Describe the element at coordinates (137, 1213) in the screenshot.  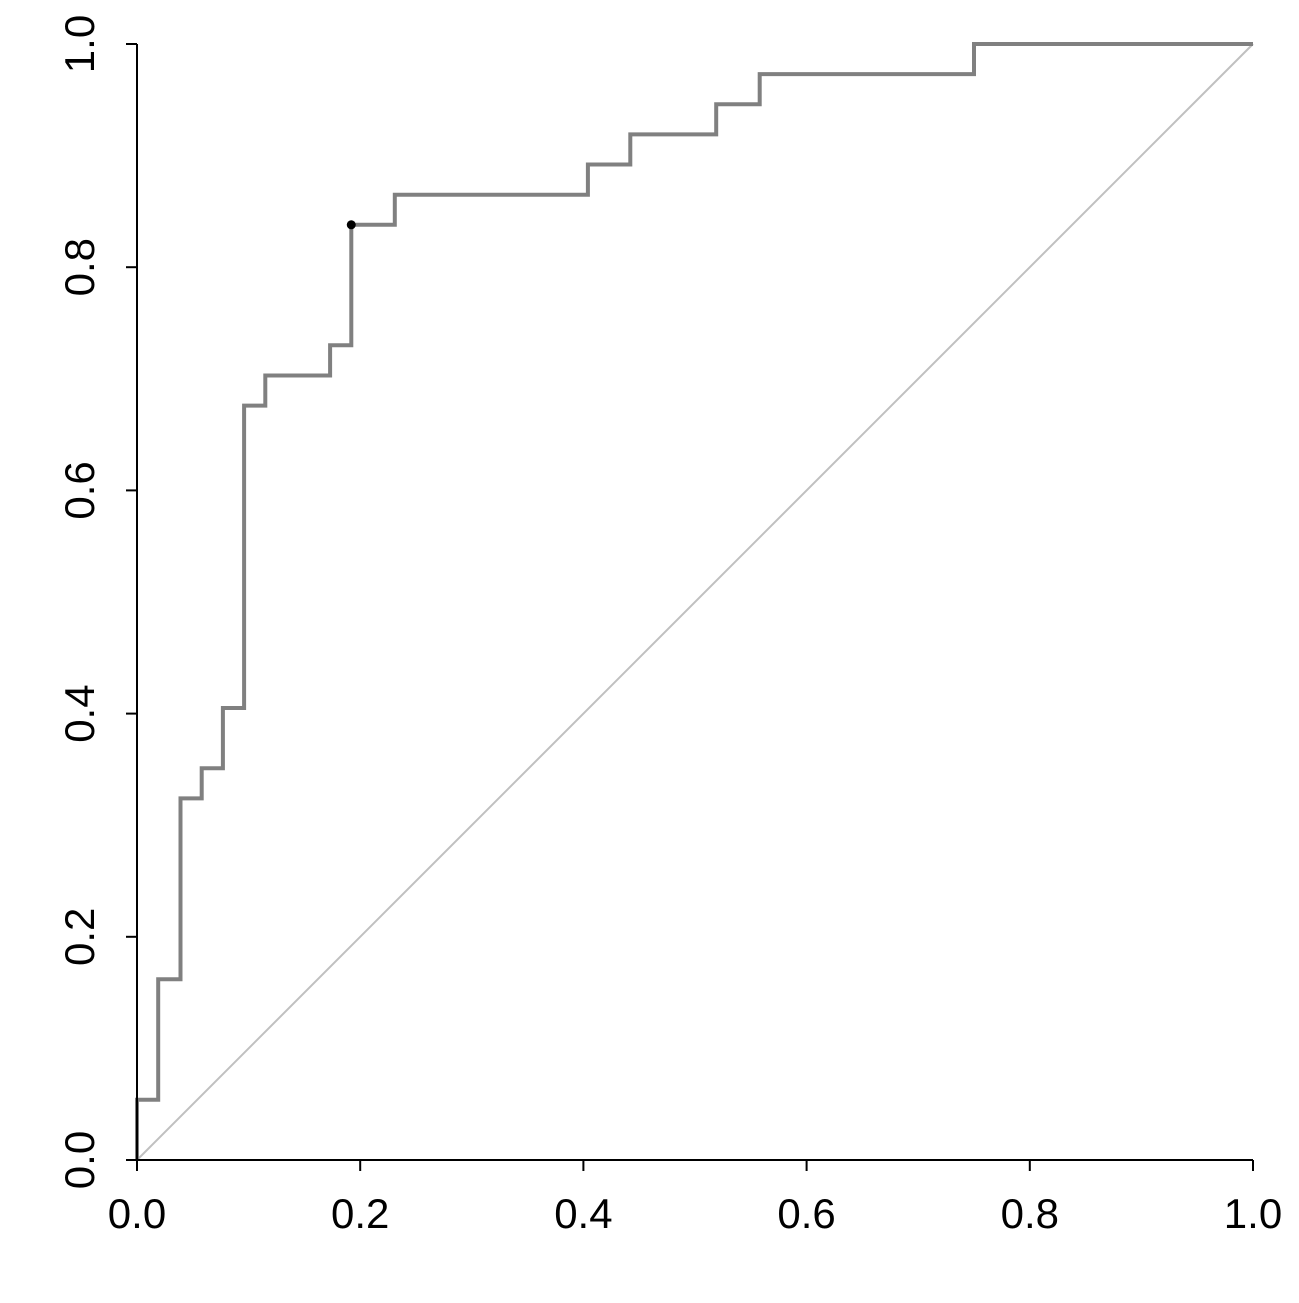
I see `x-tick-label: 0.0` at that location.